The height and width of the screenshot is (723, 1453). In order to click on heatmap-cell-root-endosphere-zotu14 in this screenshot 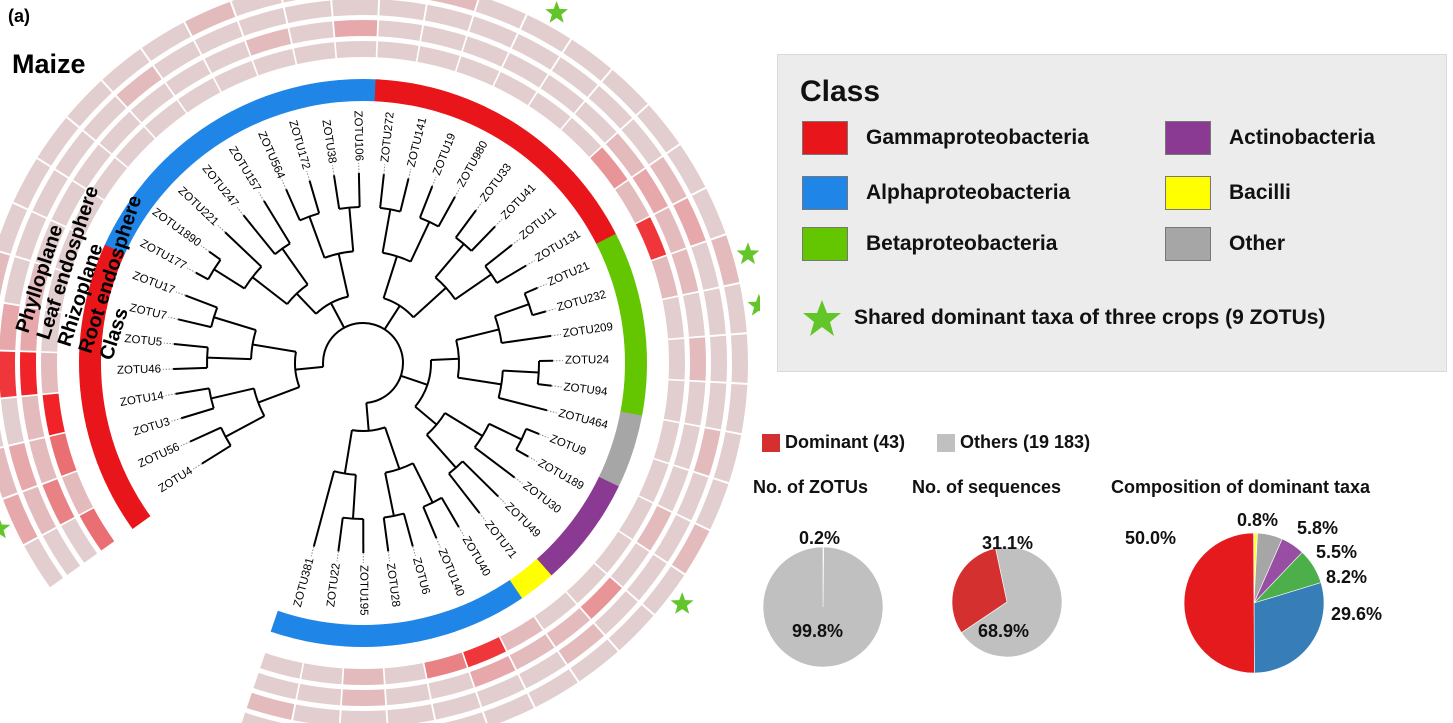, I will do `click(53, 414)`.